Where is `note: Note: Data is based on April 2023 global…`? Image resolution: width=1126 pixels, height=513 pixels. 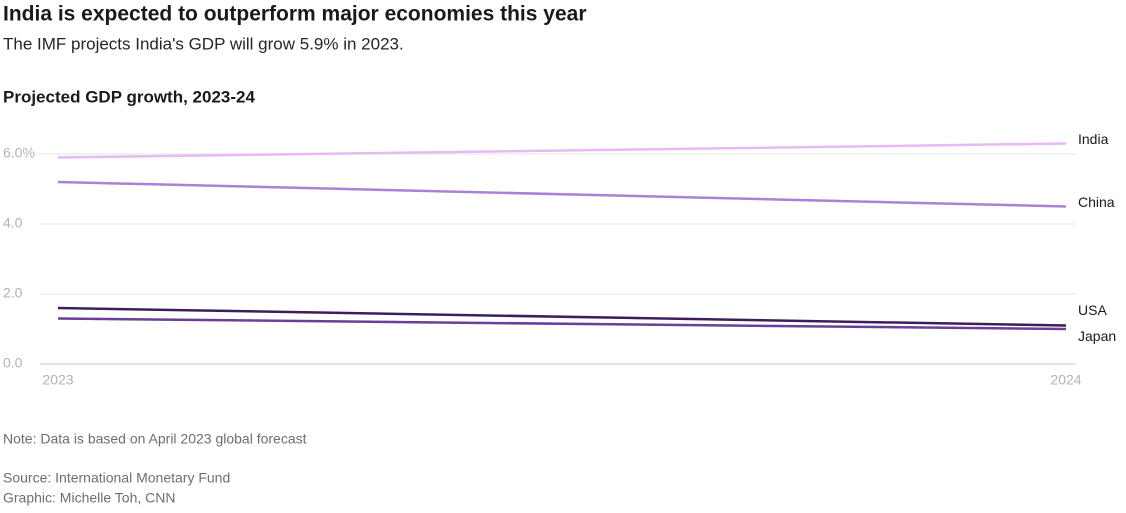
note: Note: Data is based on April 2023 global… is located at coordinates (155, 439).